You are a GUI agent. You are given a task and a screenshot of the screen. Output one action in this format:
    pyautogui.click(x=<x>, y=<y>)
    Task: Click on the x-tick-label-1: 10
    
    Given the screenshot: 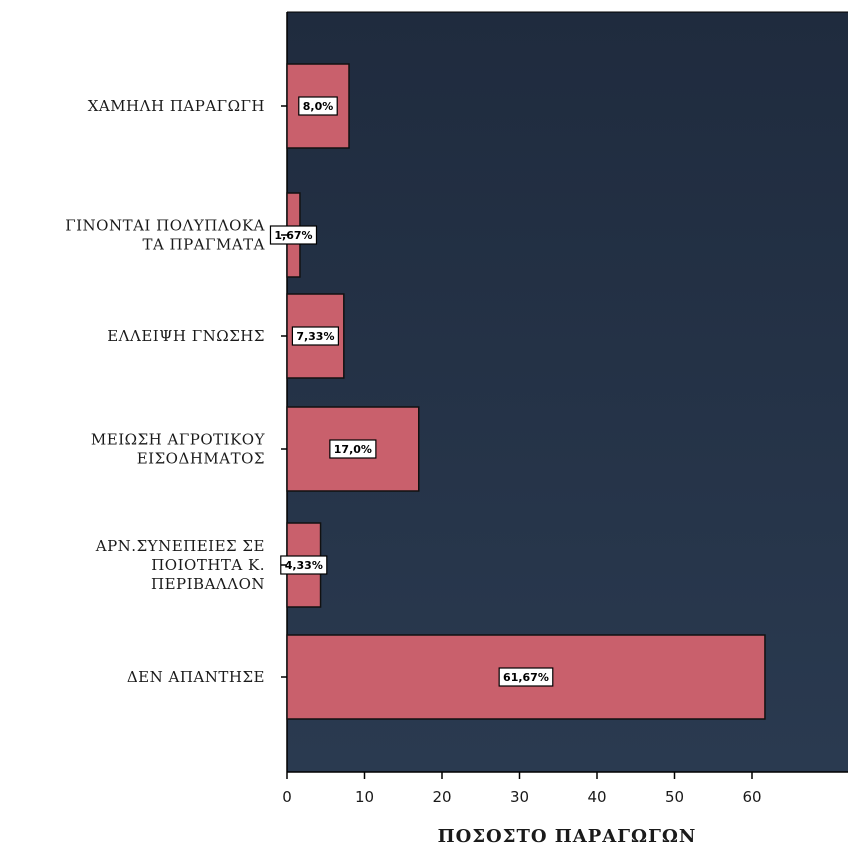 What is the action you would take?
    pyautogui.click(x=364, y=797)
    